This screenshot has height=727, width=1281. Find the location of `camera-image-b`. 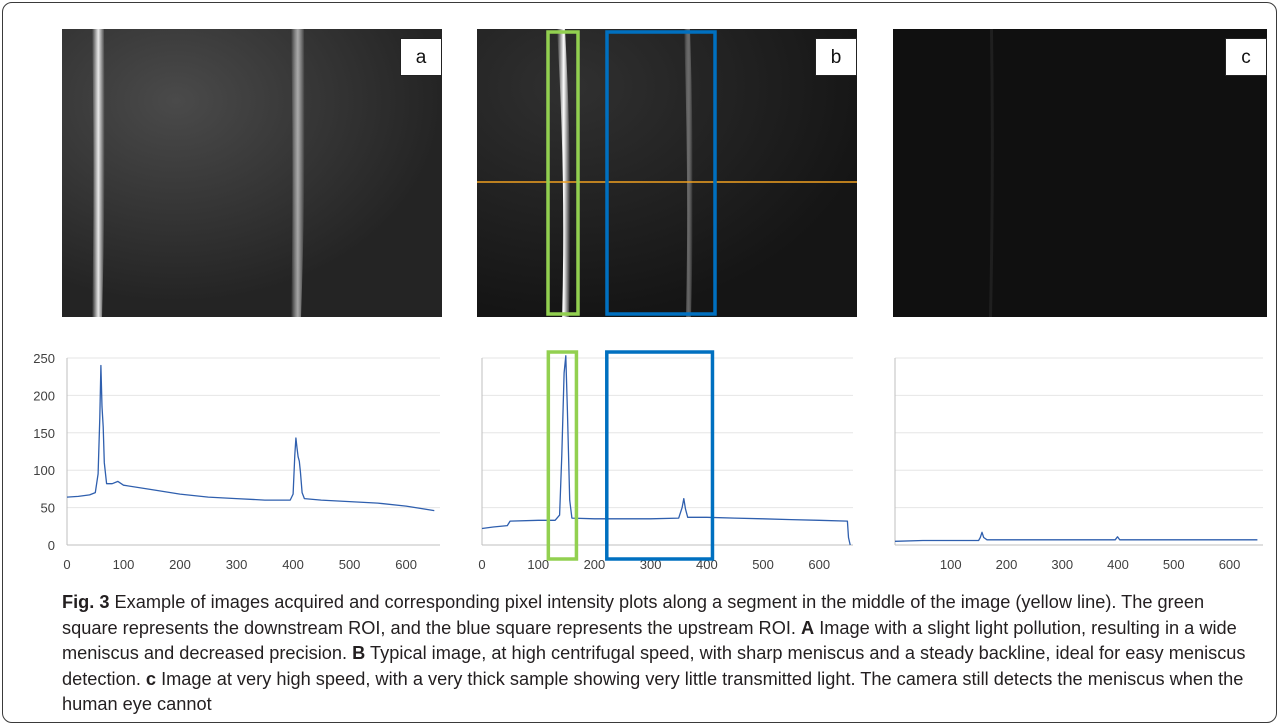

camera-image-b is located at coordinates (667, 173).